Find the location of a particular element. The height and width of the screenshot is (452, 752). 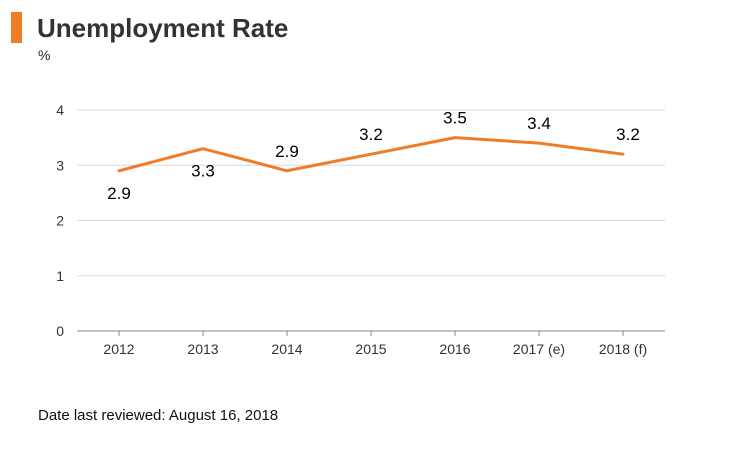

y-axis-unit: % is located at coordinates (44, 55).